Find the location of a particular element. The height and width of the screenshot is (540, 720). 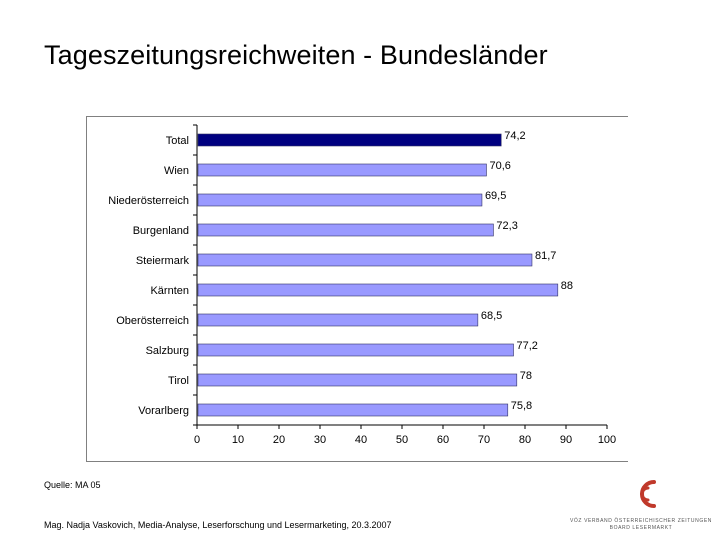

data-label: 75,8 is located at coordinates (521, 406).